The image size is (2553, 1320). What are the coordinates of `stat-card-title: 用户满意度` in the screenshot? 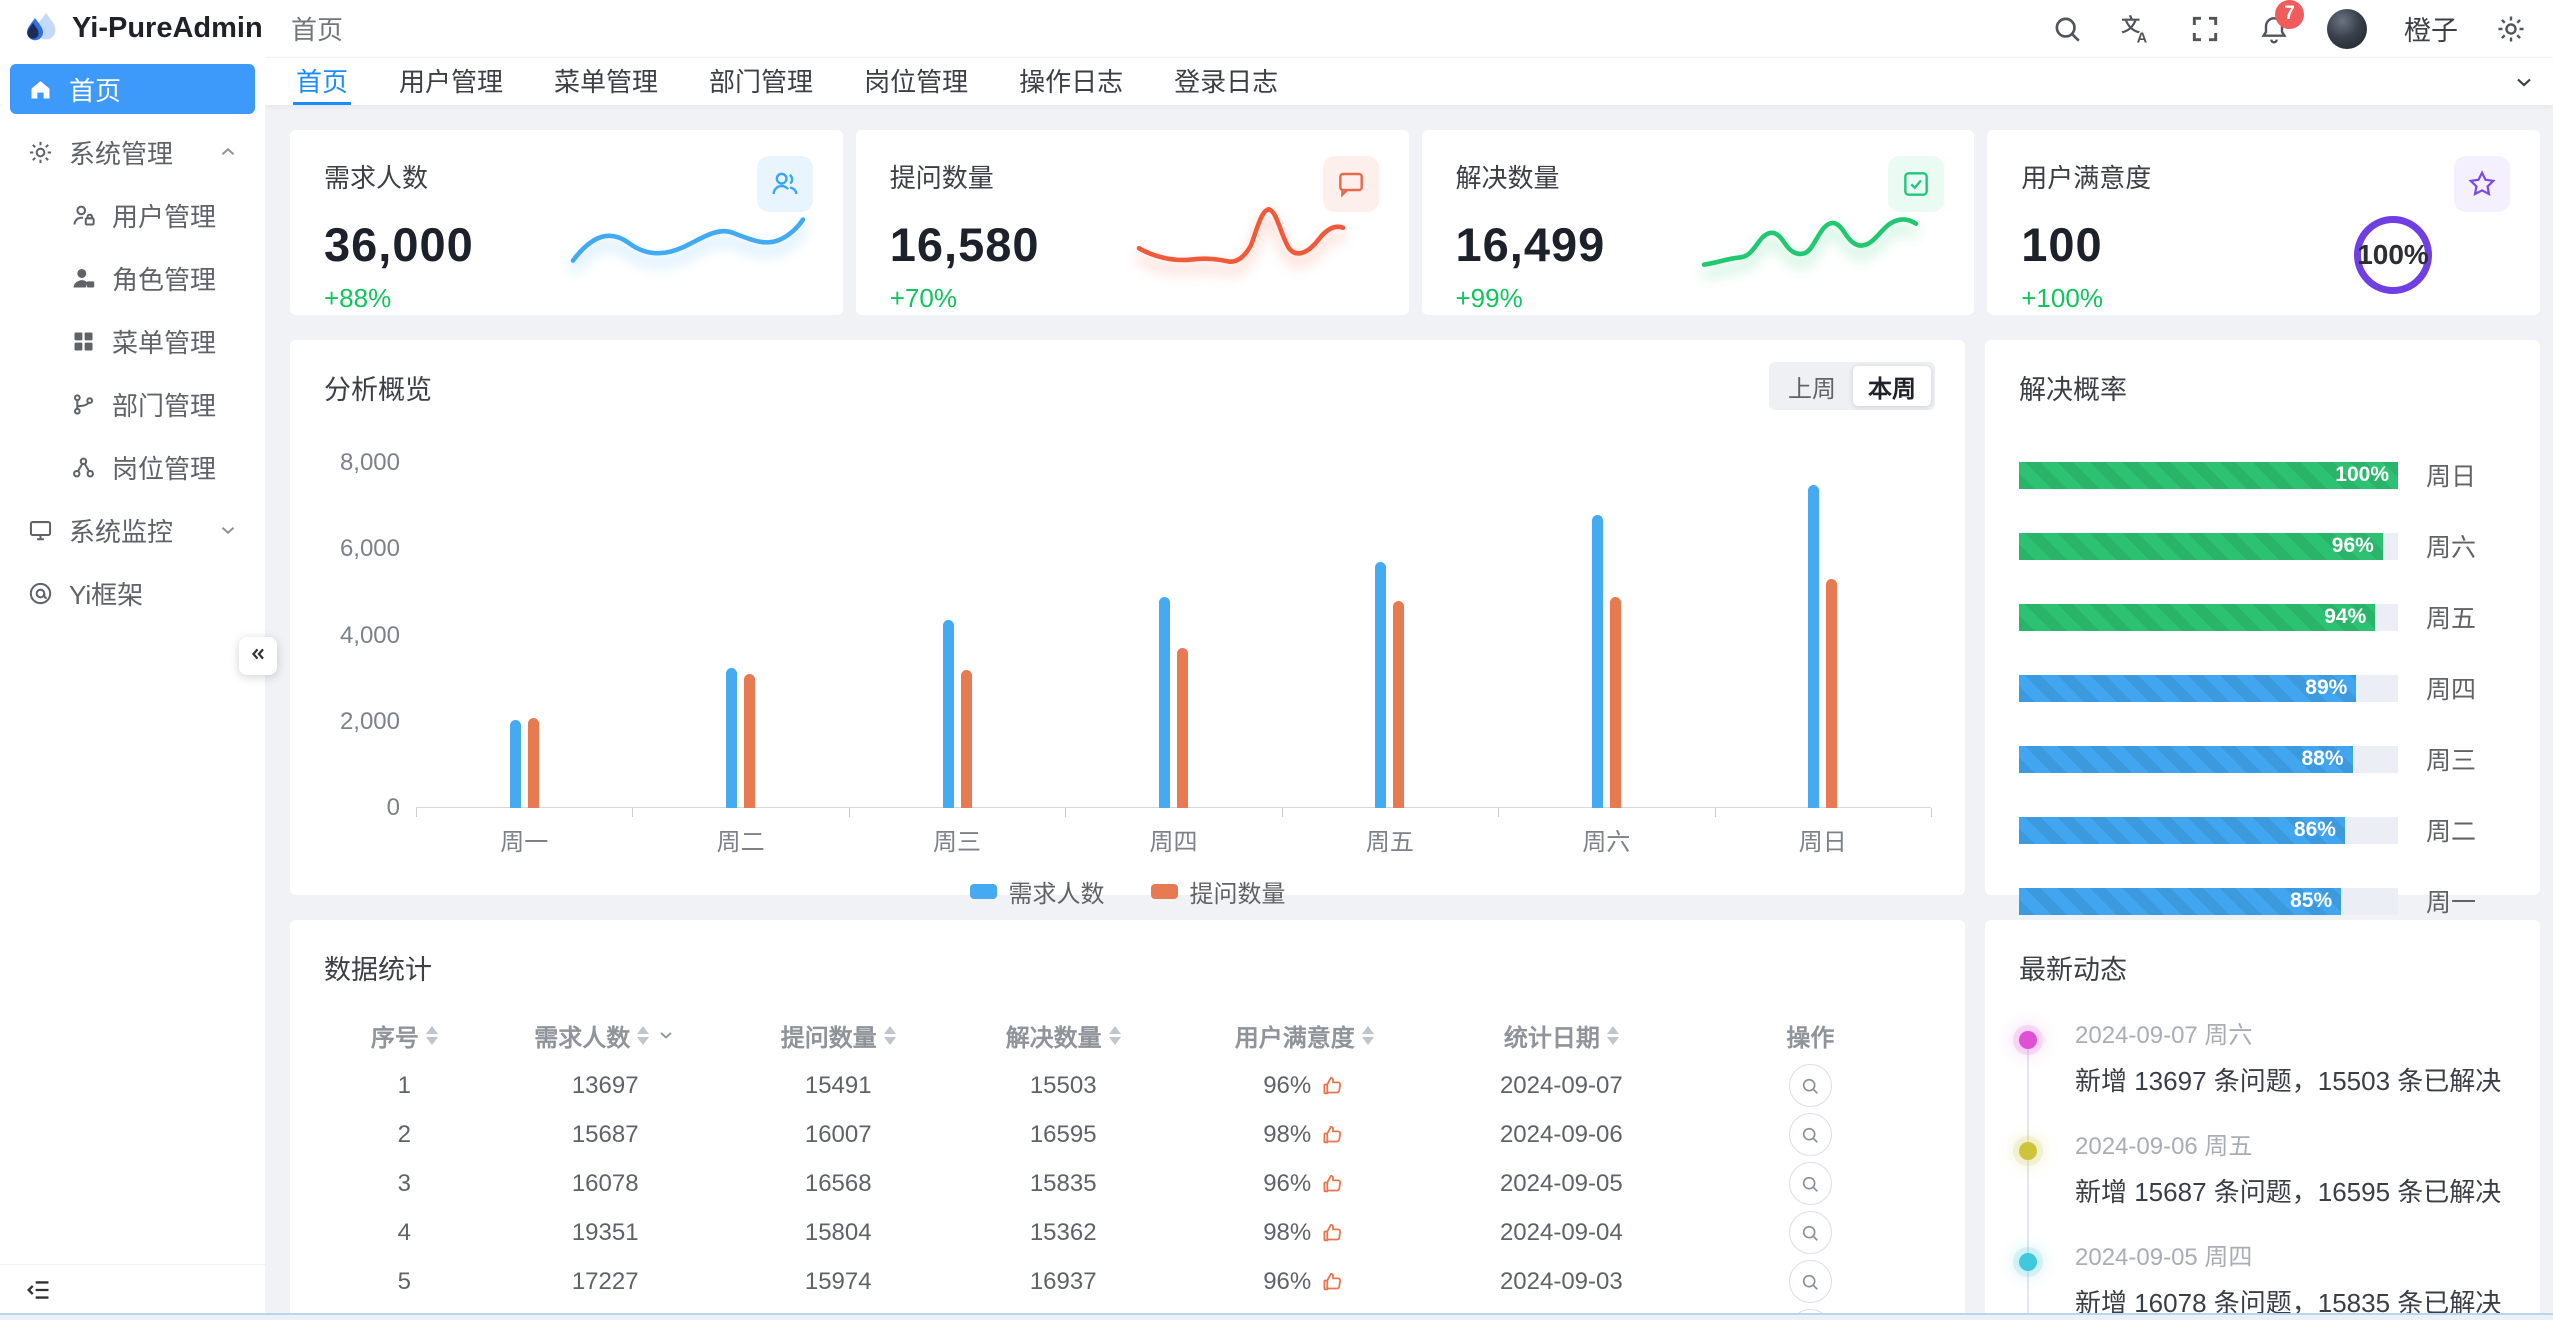 It's located at (2086, 178).